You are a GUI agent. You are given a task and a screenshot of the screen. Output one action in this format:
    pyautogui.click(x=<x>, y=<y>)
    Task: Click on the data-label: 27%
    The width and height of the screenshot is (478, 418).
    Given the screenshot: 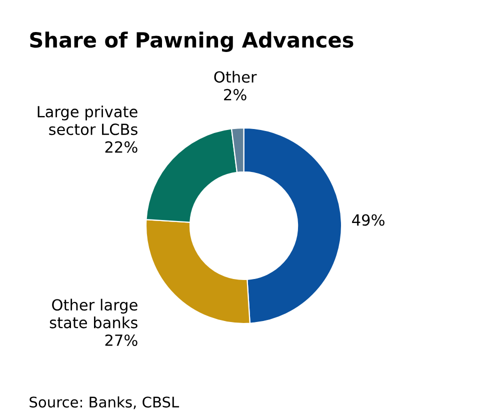 What is the action you would take?
    pyautogui.click(x=121, y=340)
    